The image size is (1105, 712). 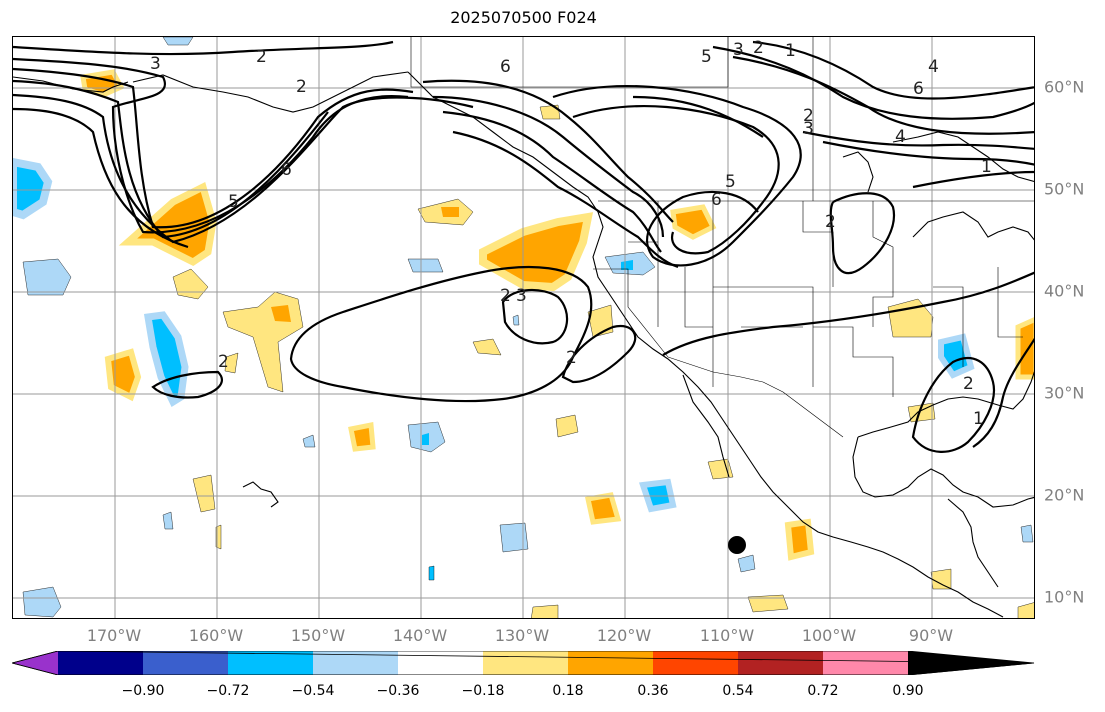 What do you see at coordinates (1064, 495) in the screenshot?
I see `lat-label: 20°N` at bounding box center [1064, 495].